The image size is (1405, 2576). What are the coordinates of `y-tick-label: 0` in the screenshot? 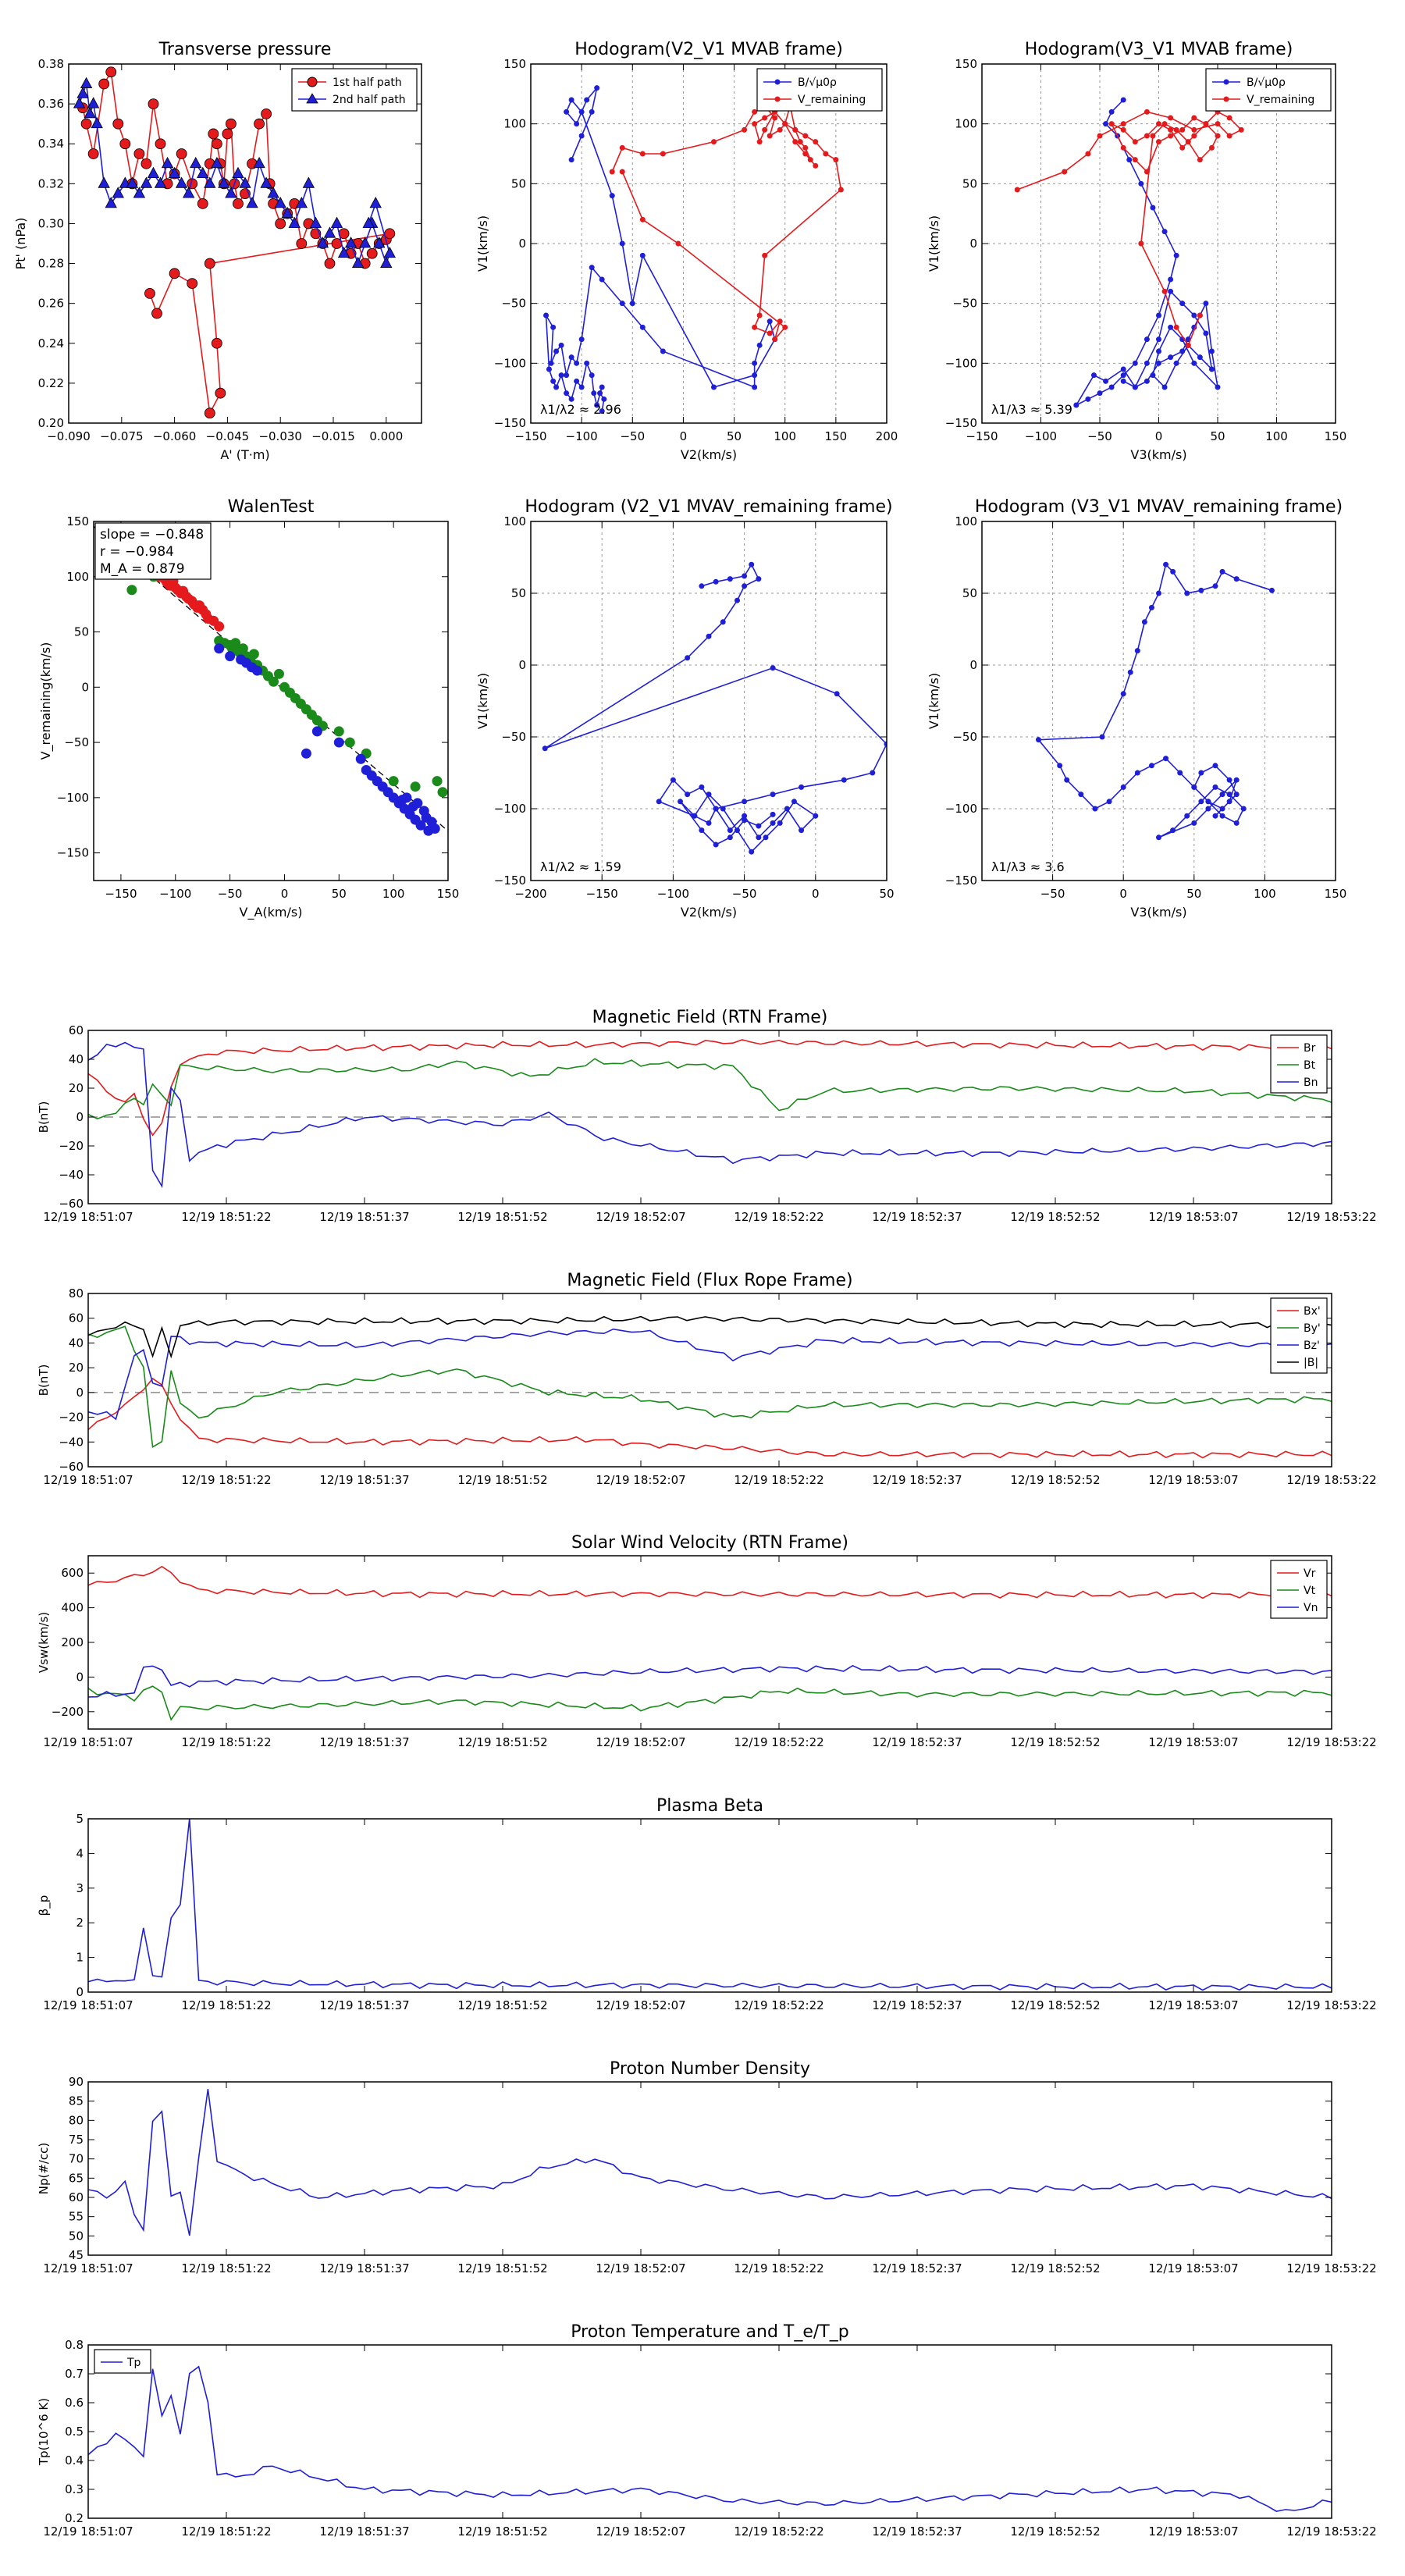 It's located at (973, 244).